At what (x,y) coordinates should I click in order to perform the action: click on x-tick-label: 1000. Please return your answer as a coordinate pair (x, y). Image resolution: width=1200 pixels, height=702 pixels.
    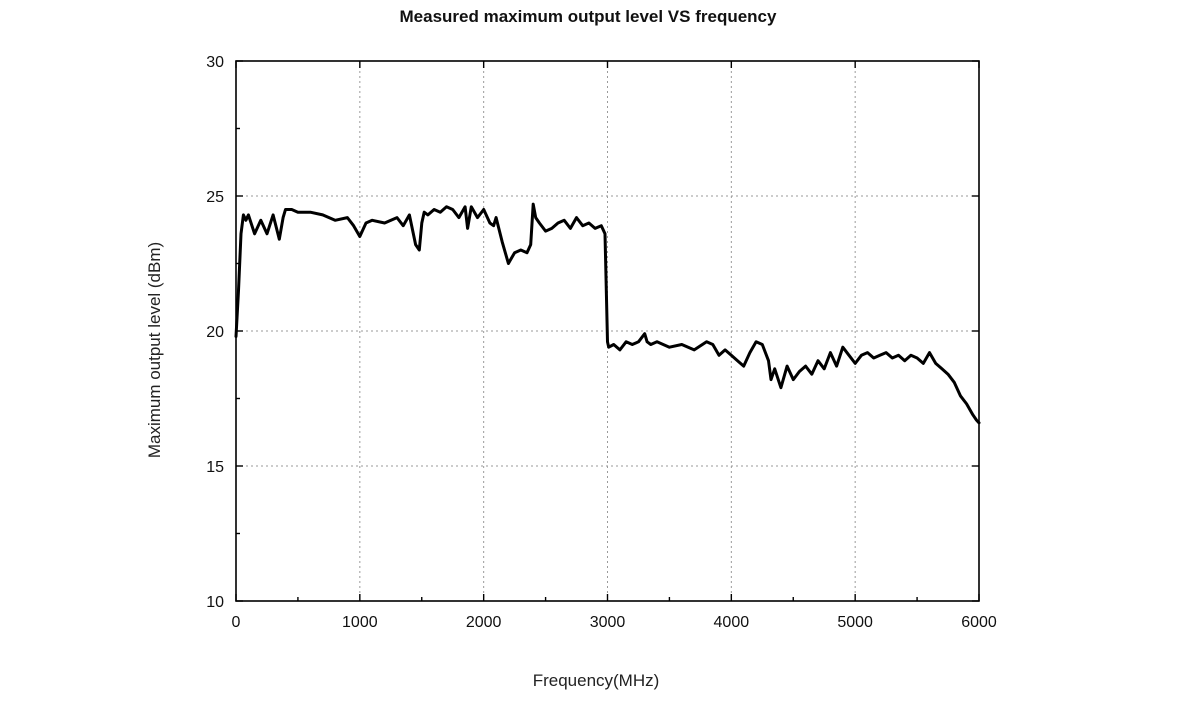
    Looking at the image, I should click on (360, 622).